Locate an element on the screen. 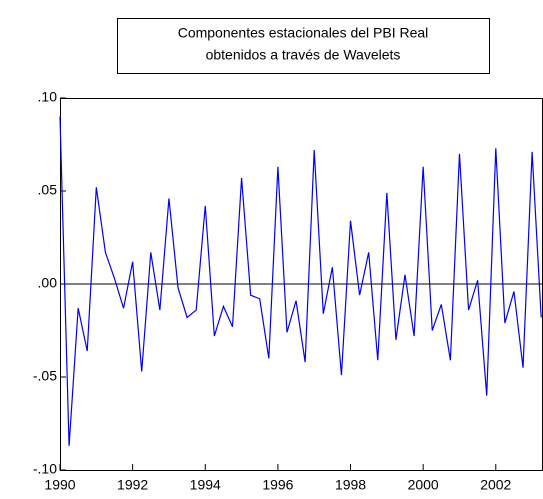  x-tick-label: 2002 is located at coordinates (495, 485).